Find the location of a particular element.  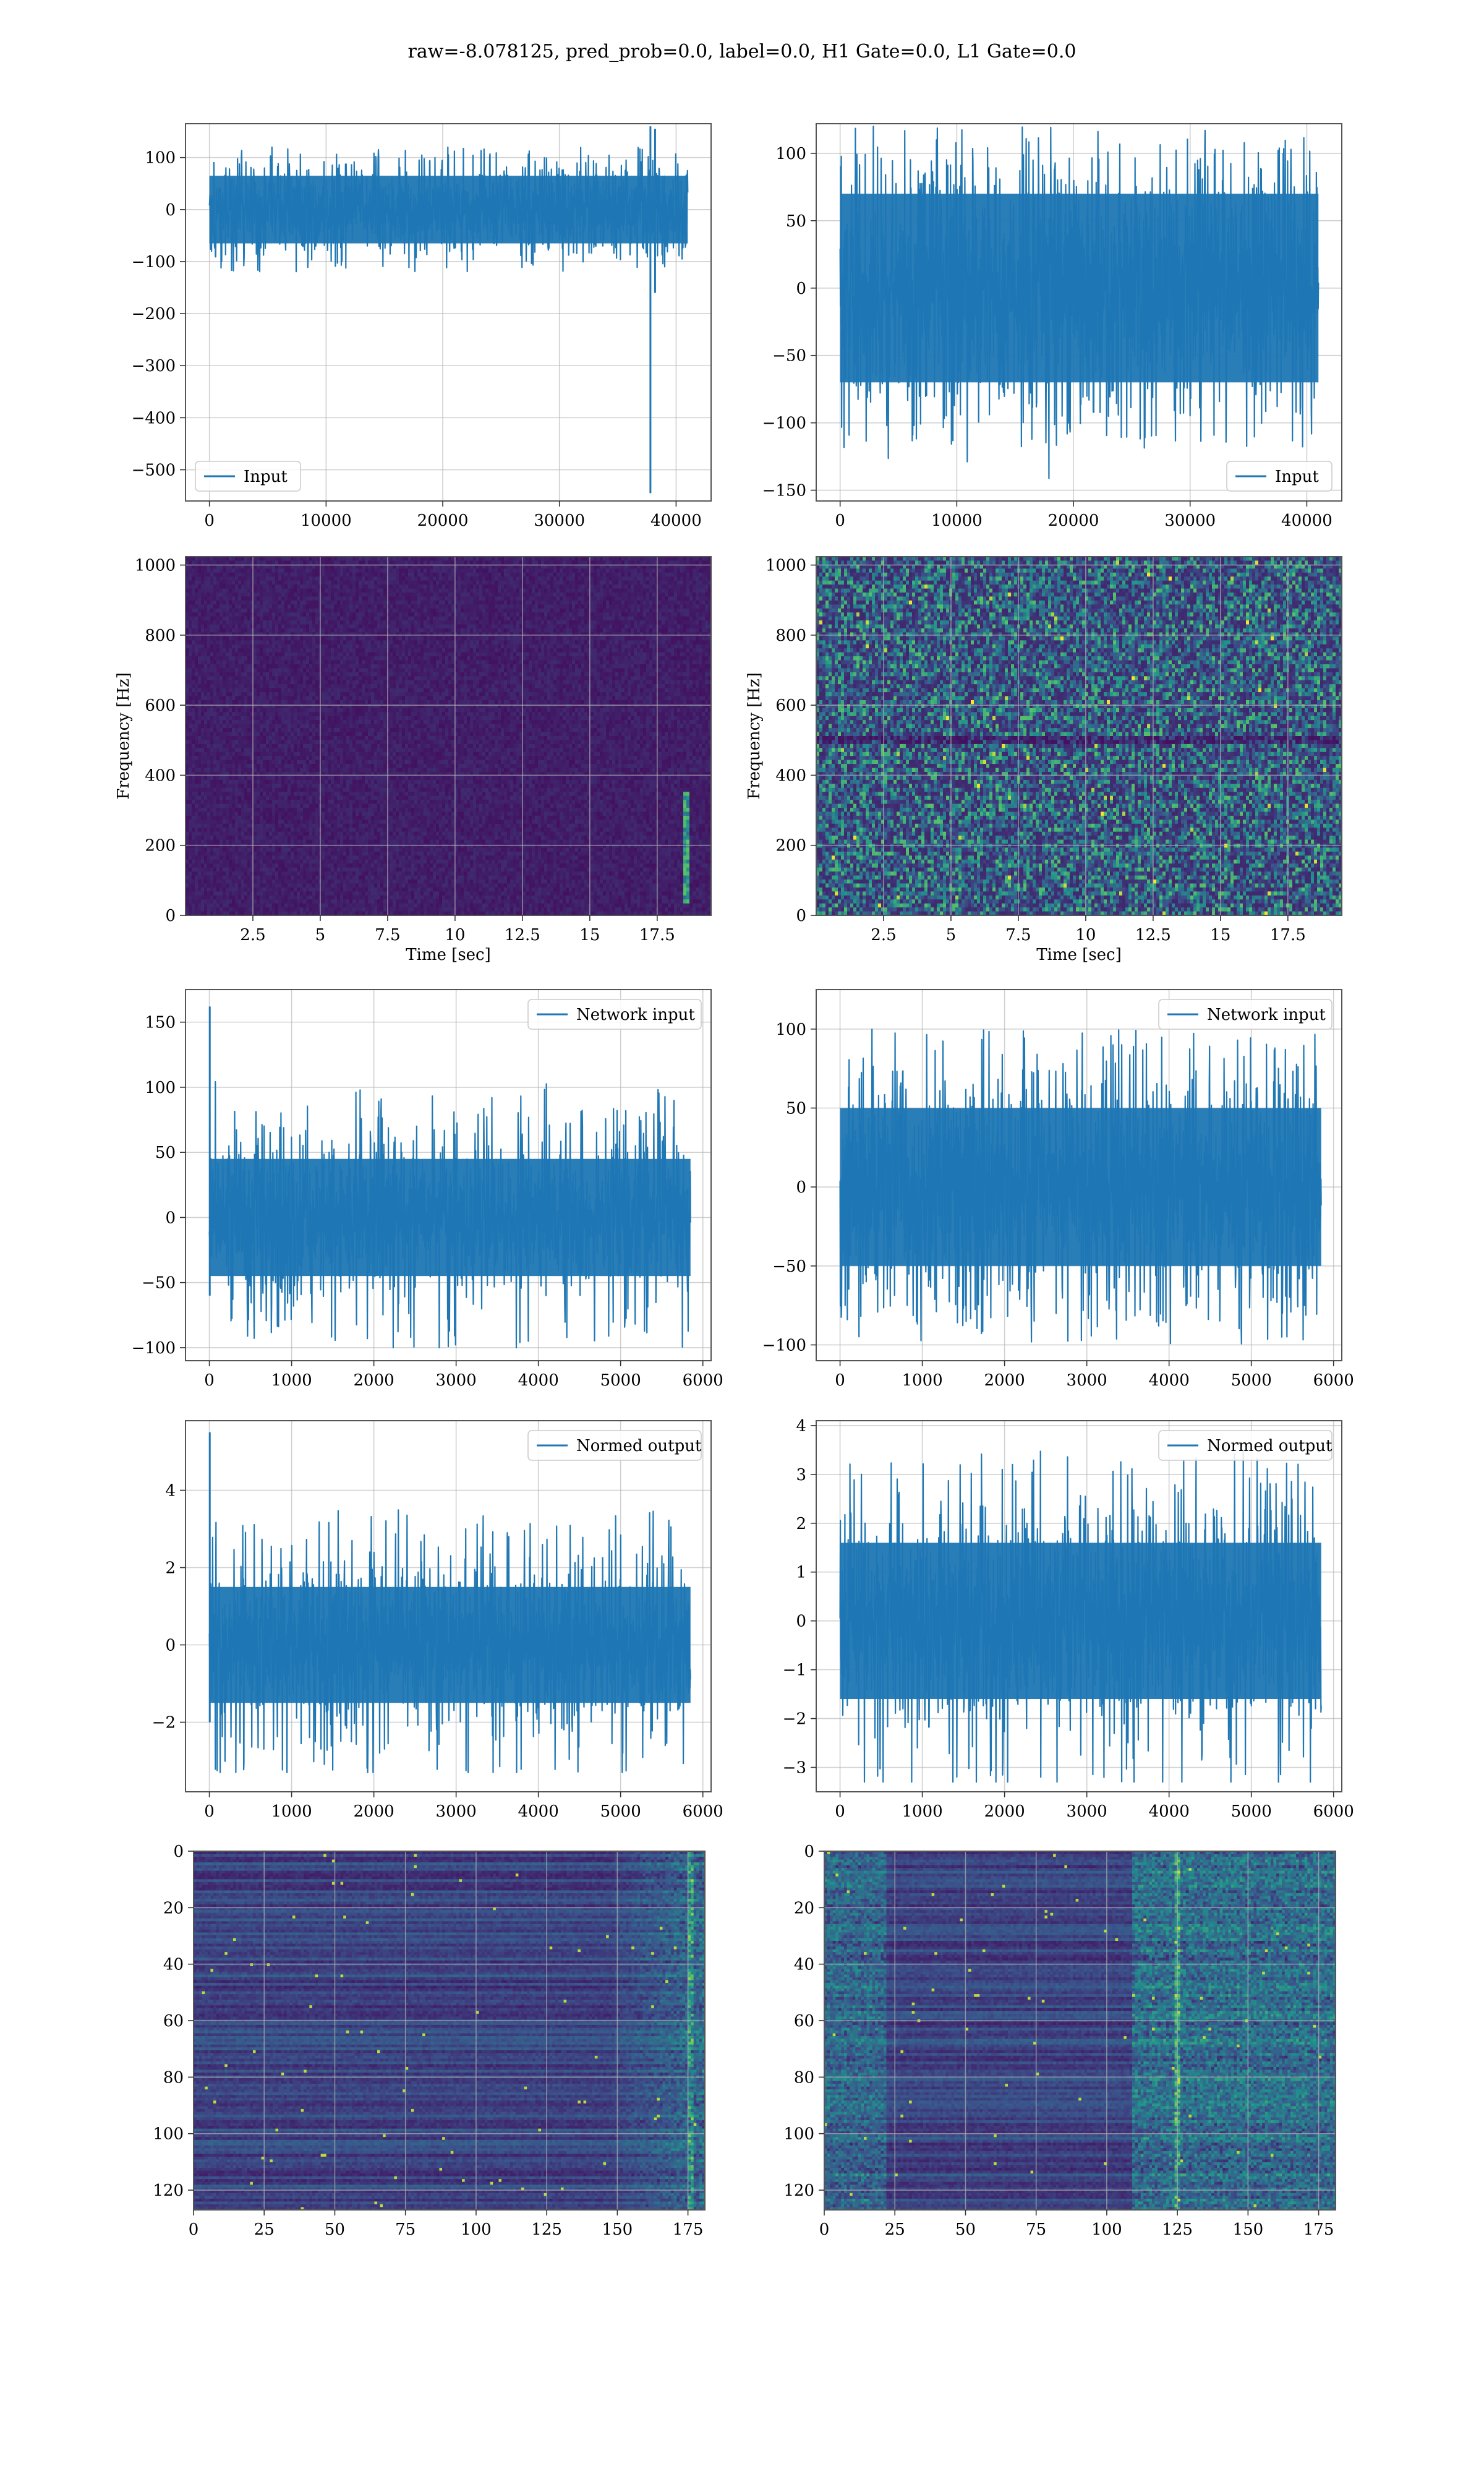

y-axis-label: Frequency [Hz] is located at coordinates (123, 736).